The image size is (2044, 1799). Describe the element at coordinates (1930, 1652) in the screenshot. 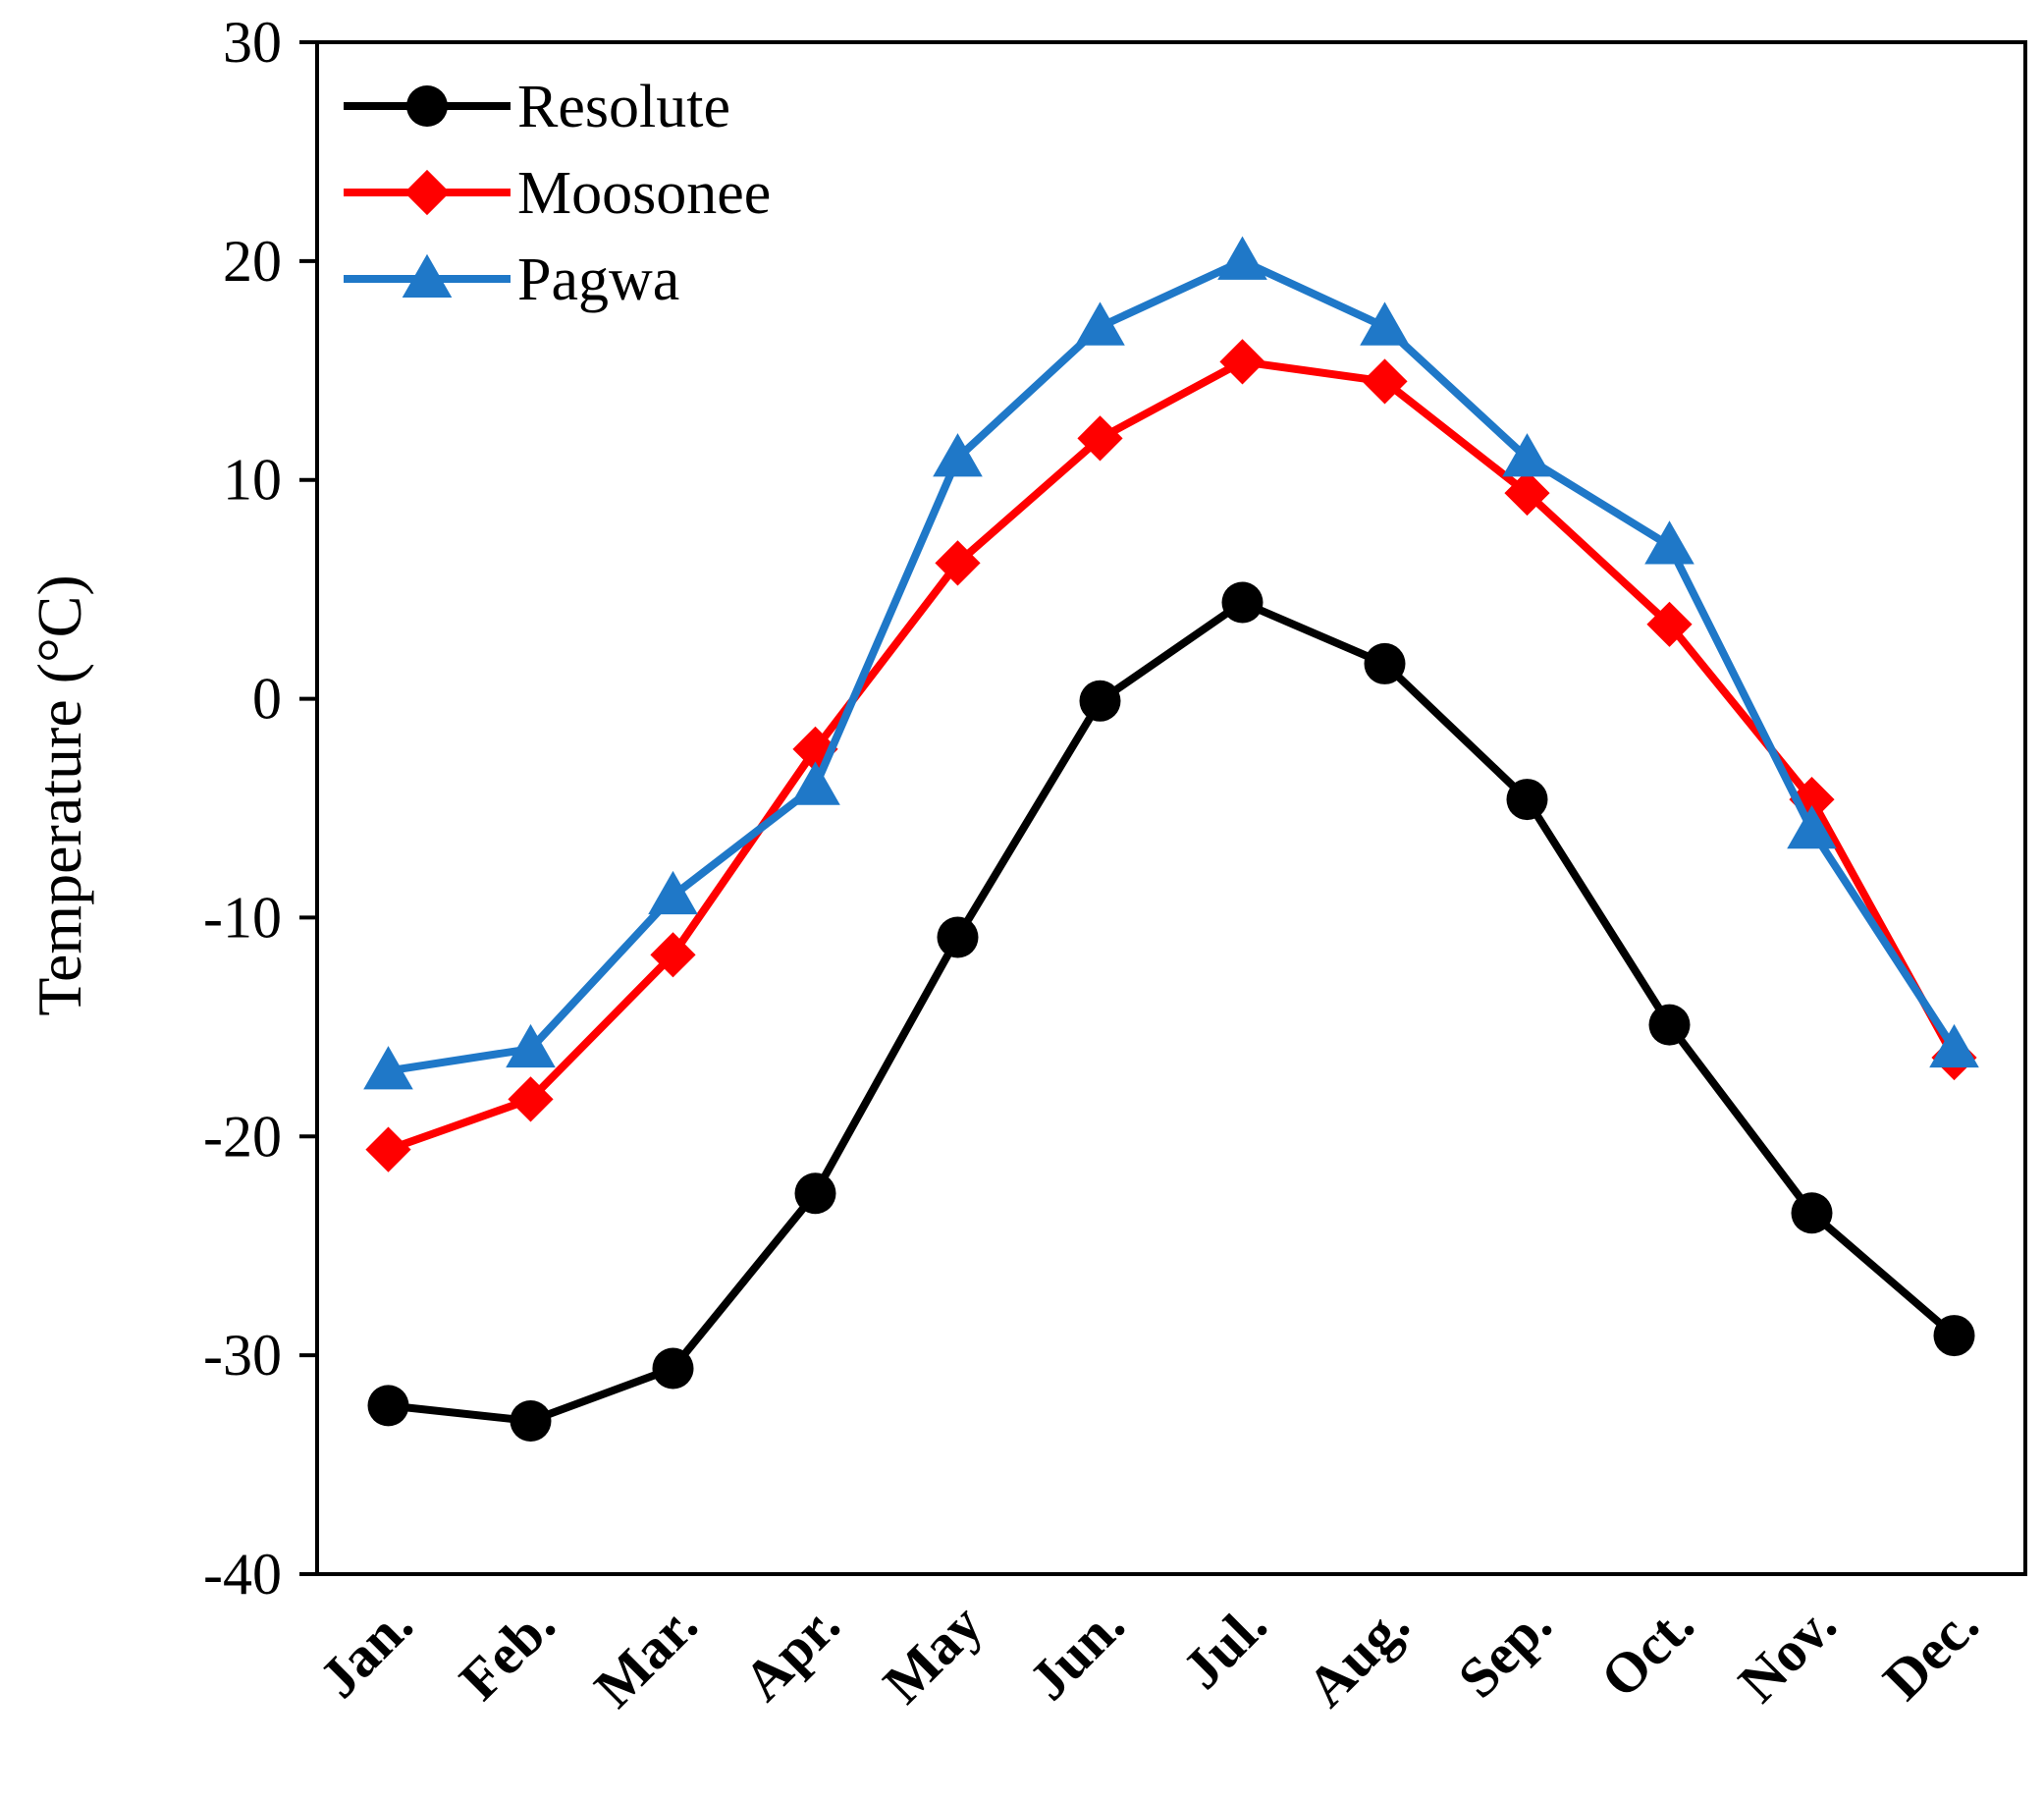

I see `x-category-label: Dec.` at that location.